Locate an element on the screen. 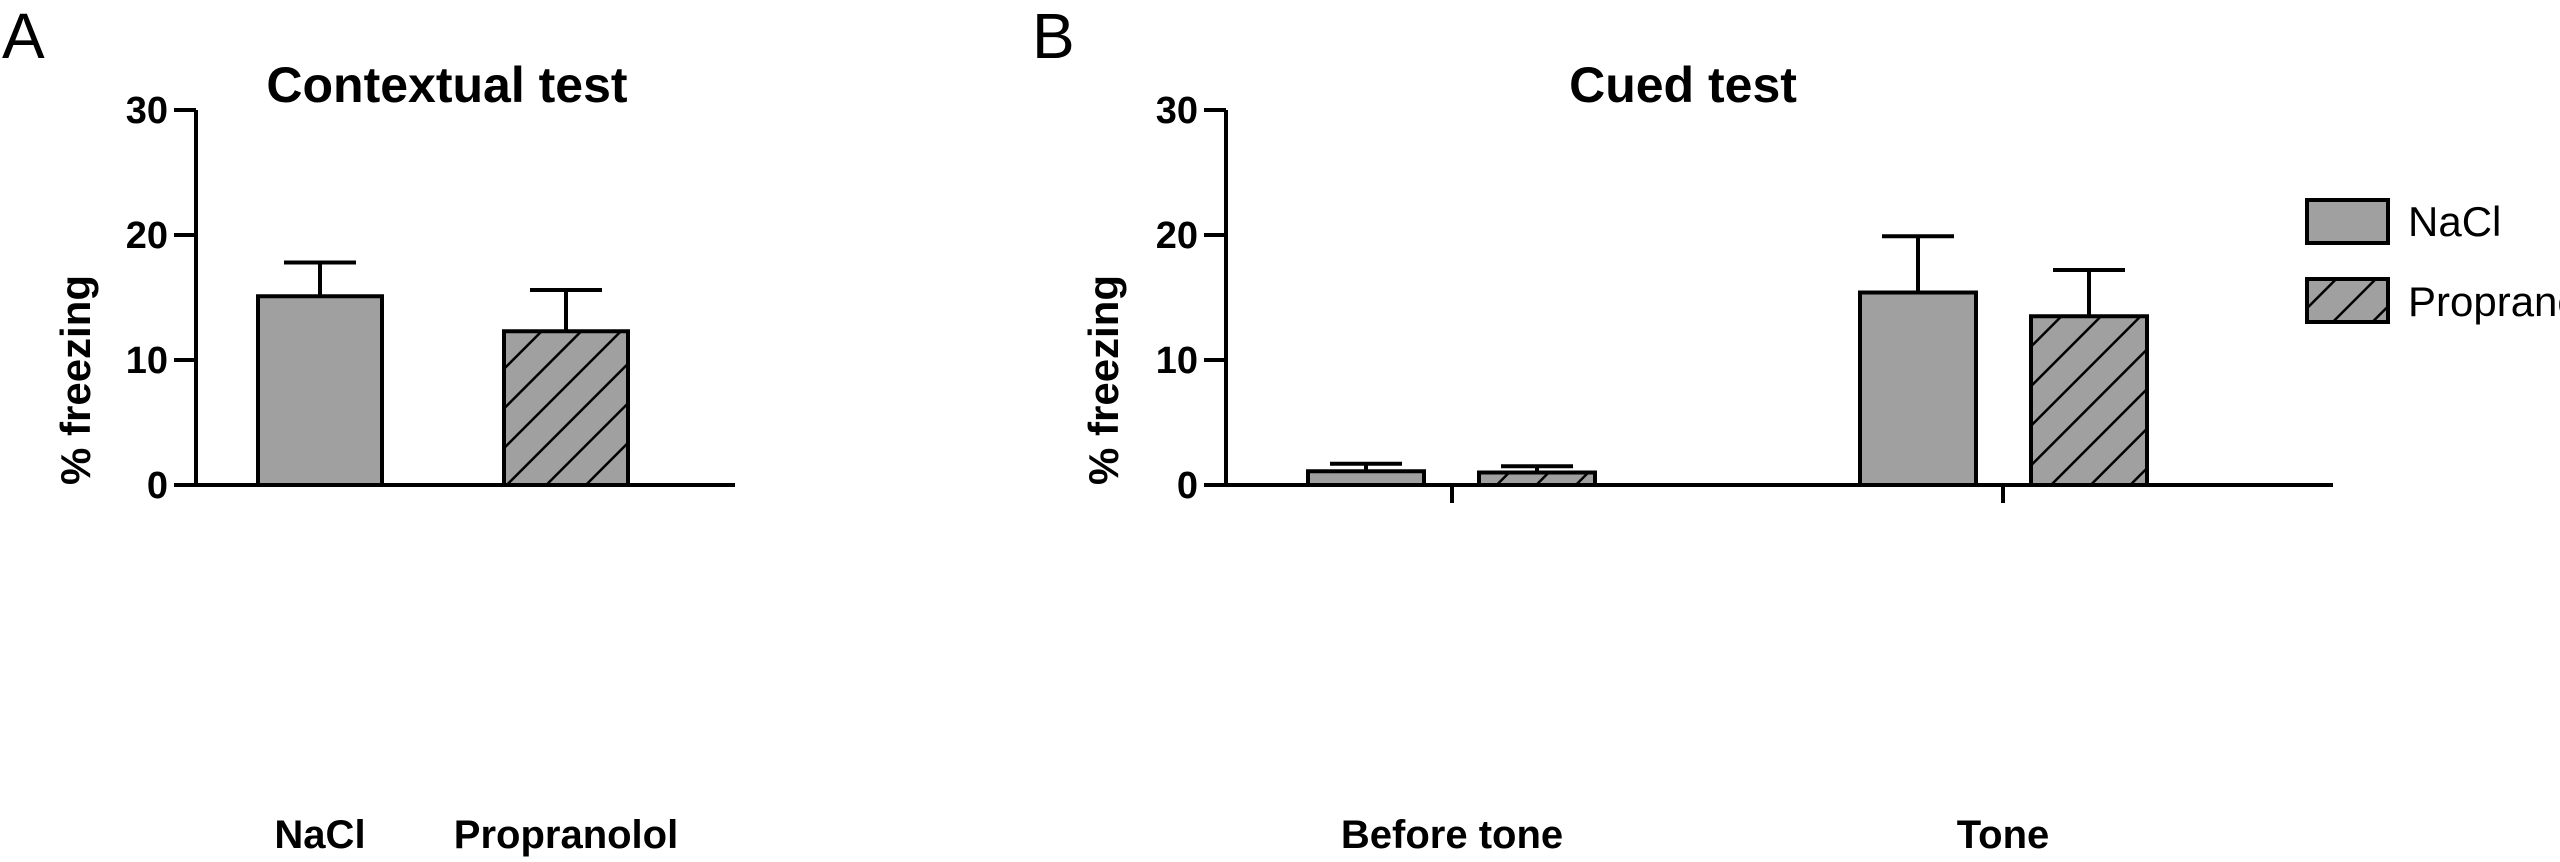 The image size is (2560, 862). y-axis-label-a: % freezing is located at coordinates (75, 380).